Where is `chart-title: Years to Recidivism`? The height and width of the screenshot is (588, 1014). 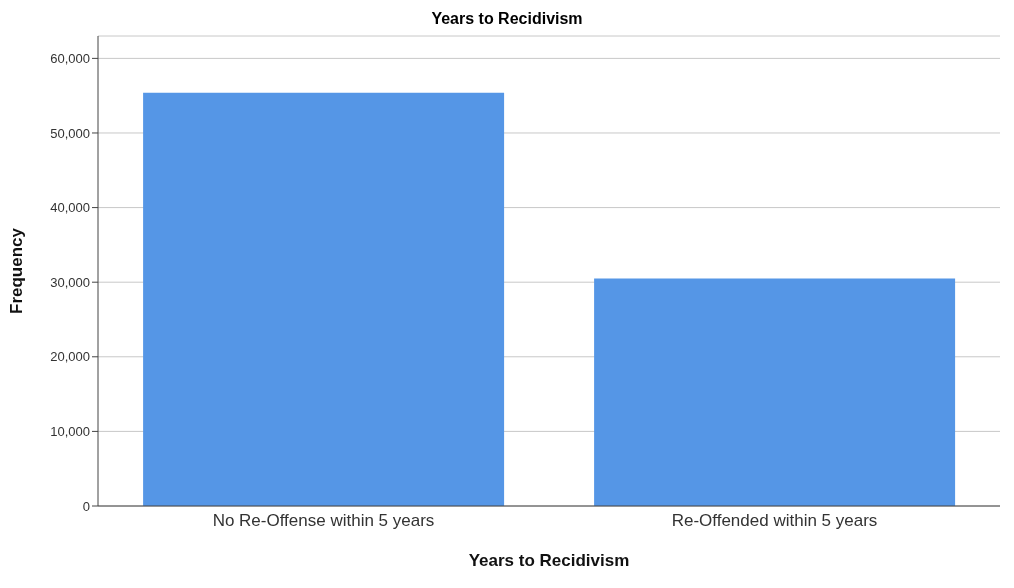 chart-title: Years to Recidivism is located at coordinates (507, 19).